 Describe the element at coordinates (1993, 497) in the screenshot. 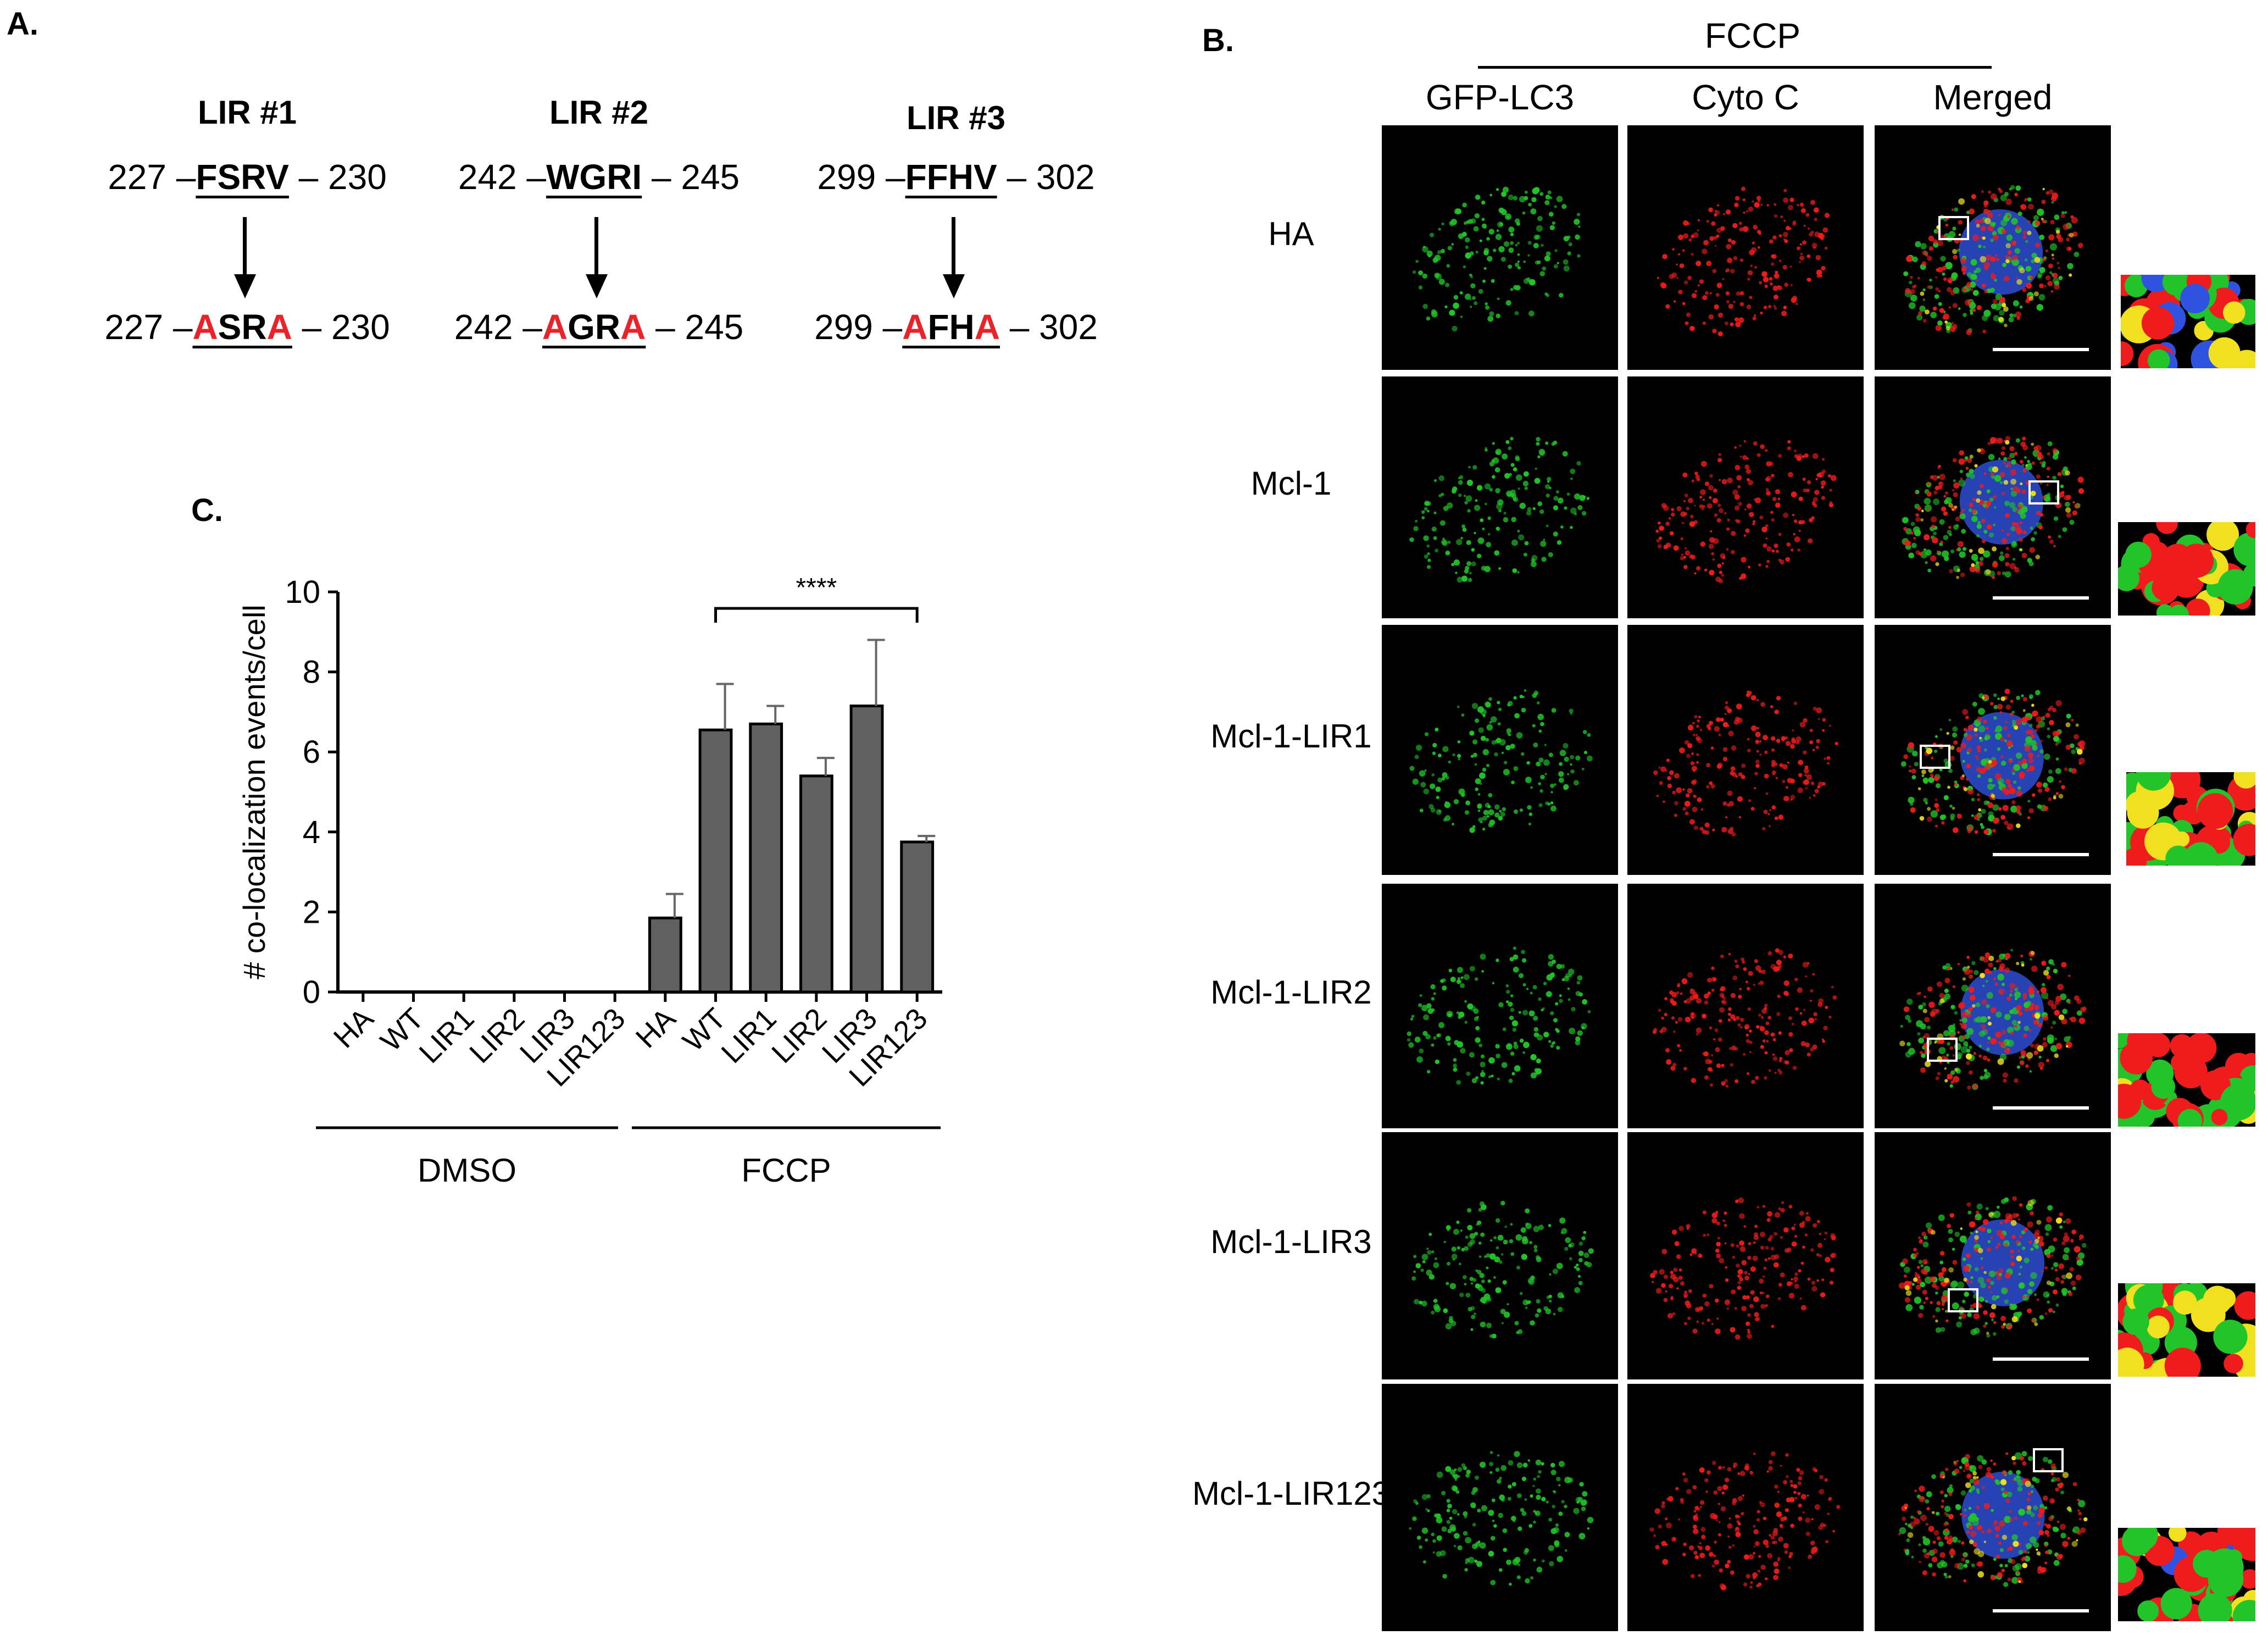

I see `micrograph-mcl-1-merged` at that location.